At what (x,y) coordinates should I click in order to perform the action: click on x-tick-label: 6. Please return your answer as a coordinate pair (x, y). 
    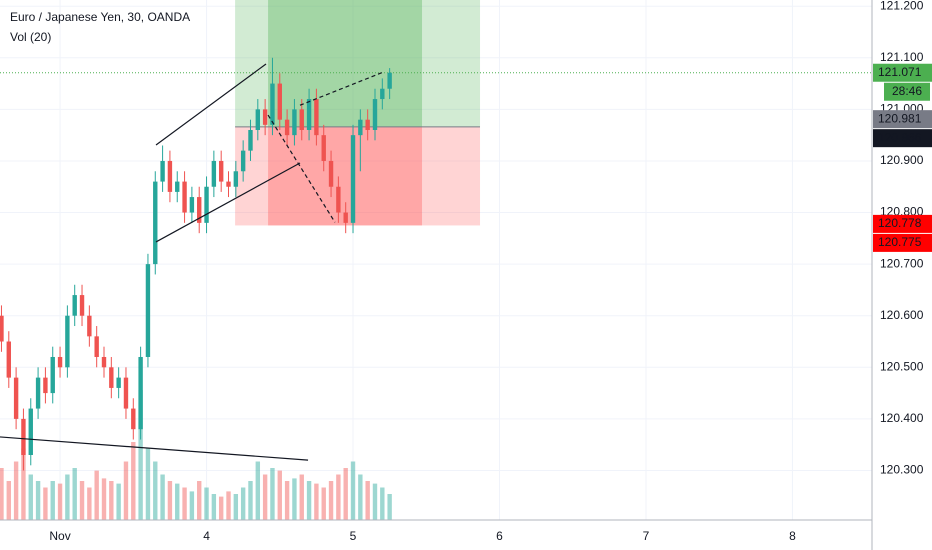
    Looking at the image, I should click on (499, 536).